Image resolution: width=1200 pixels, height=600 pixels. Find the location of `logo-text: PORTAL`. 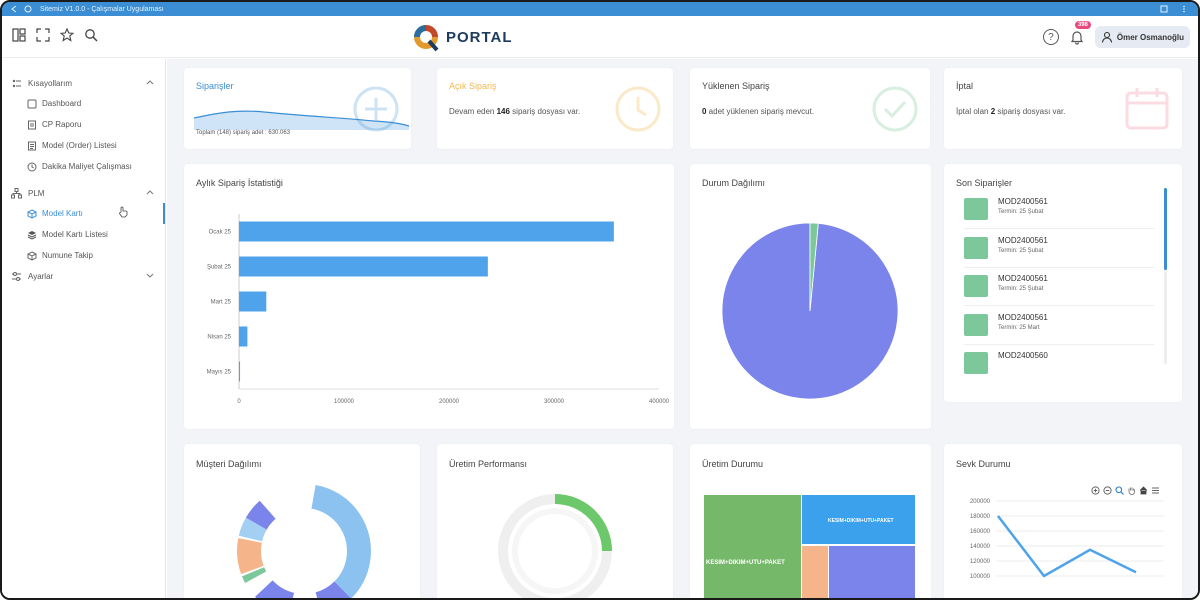

logo-text: PORTAL is located at coordinates (479, 37).